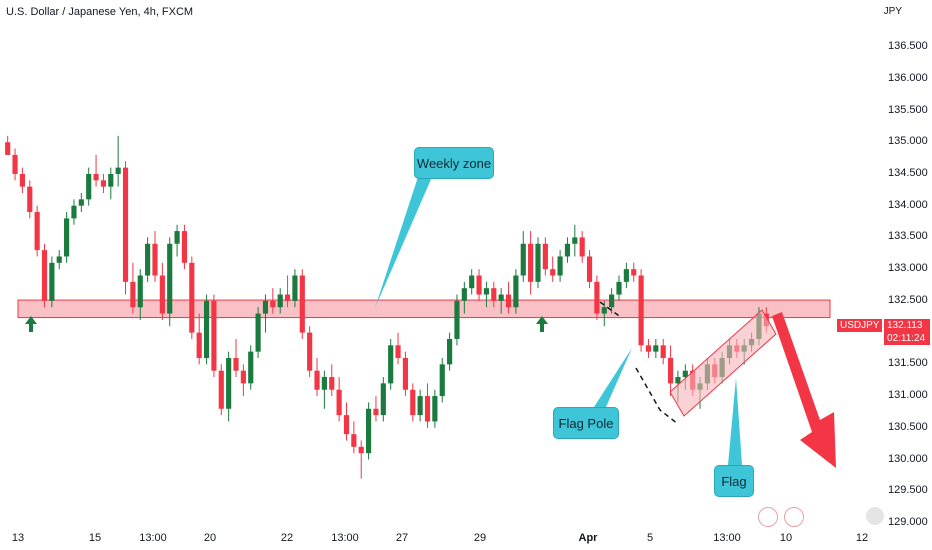 This screenshot has height=550, width=932. I want to click on price-tick: 130.500, so click(908, 426).